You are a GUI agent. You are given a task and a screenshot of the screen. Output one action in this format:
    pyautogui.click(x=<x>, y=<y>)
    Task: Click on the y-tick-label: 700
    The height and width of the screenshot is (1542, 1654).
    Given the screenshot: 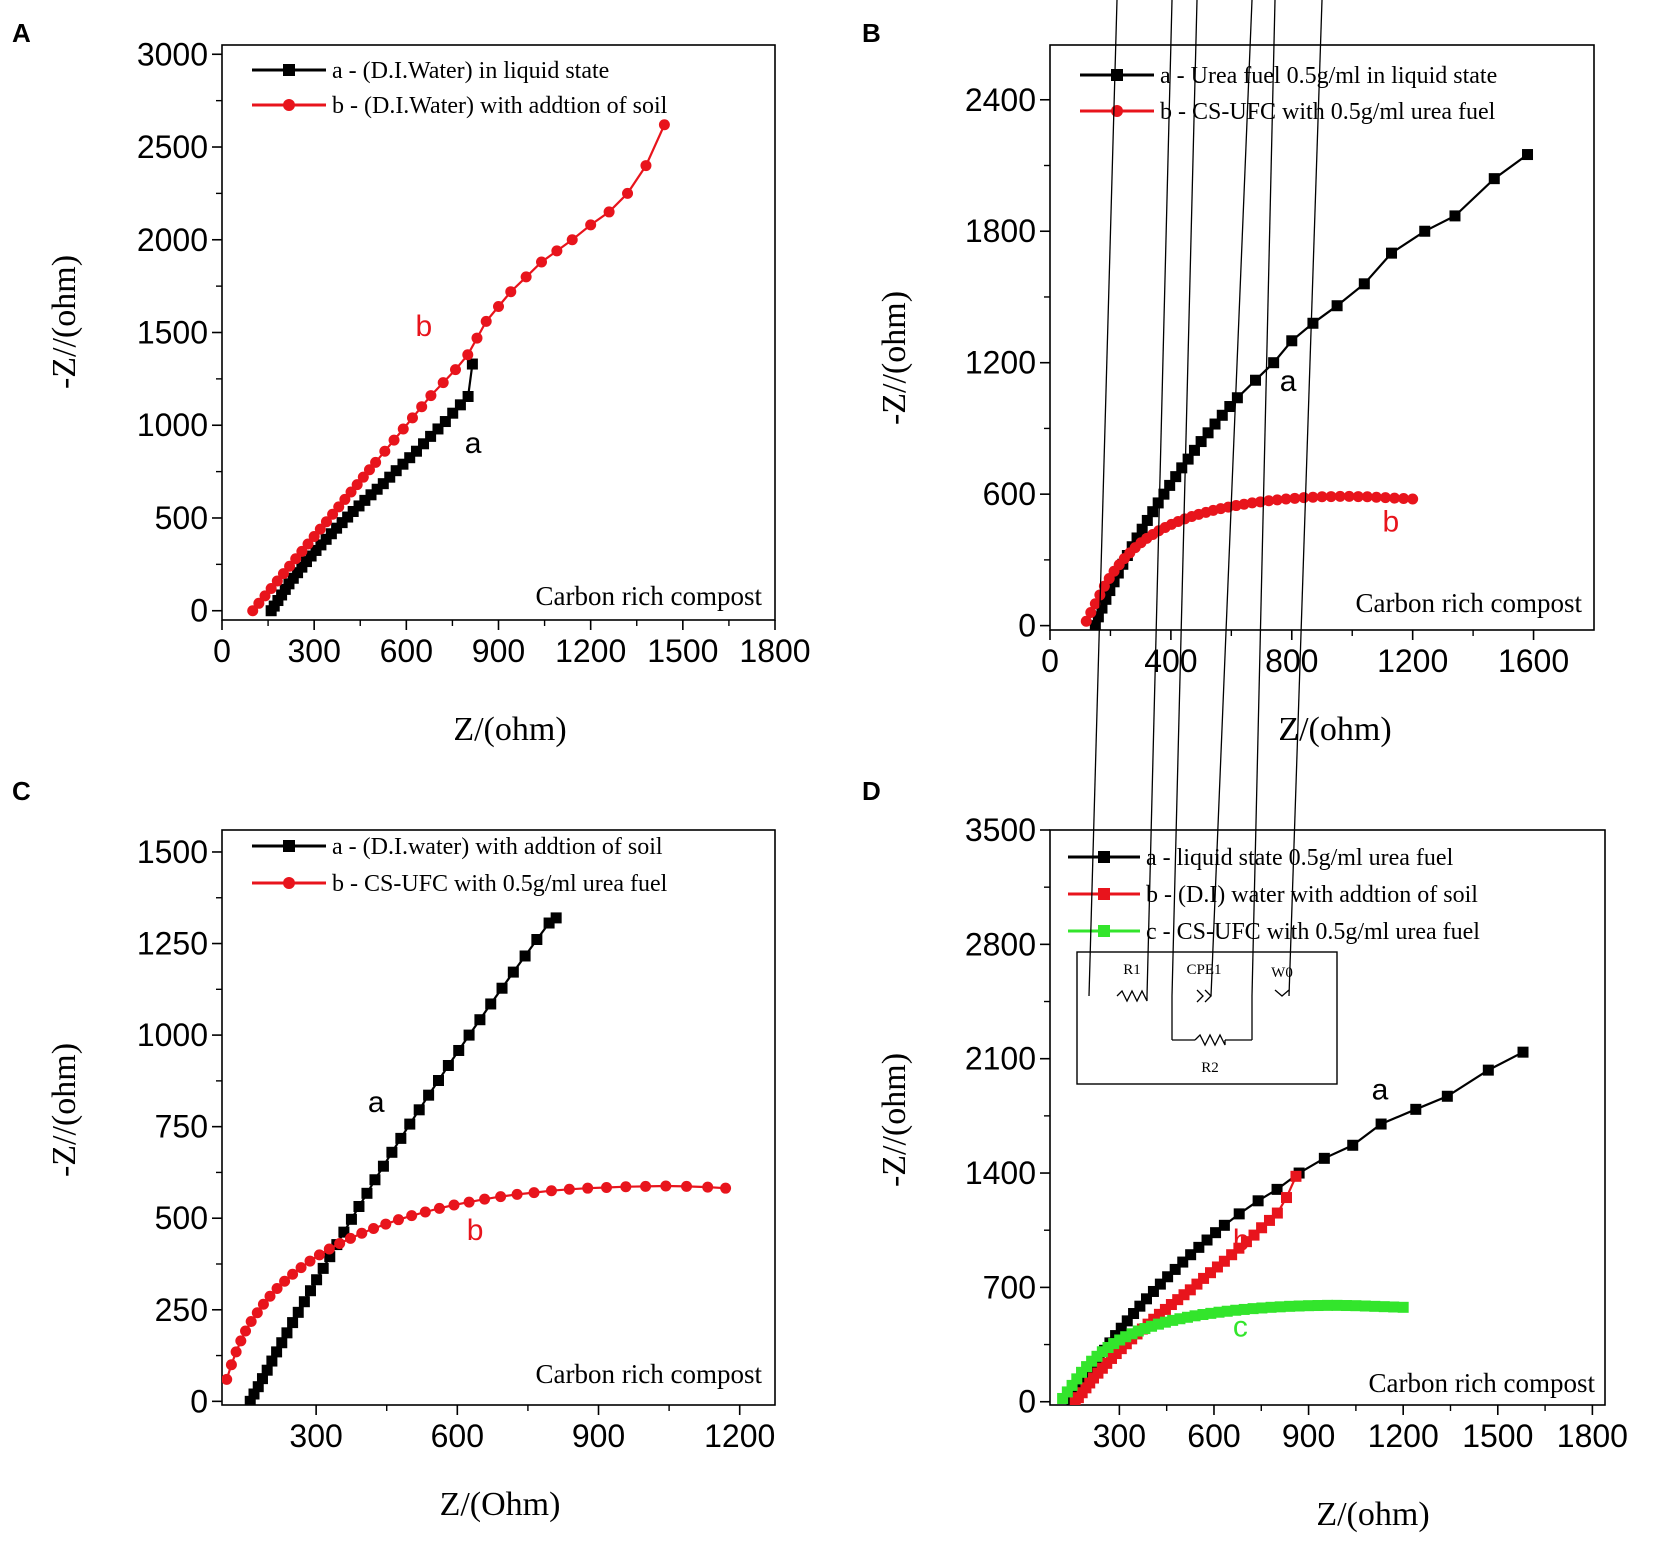 What is the action you would take?
    pyautogui.click(x=1009, y=1287)
    